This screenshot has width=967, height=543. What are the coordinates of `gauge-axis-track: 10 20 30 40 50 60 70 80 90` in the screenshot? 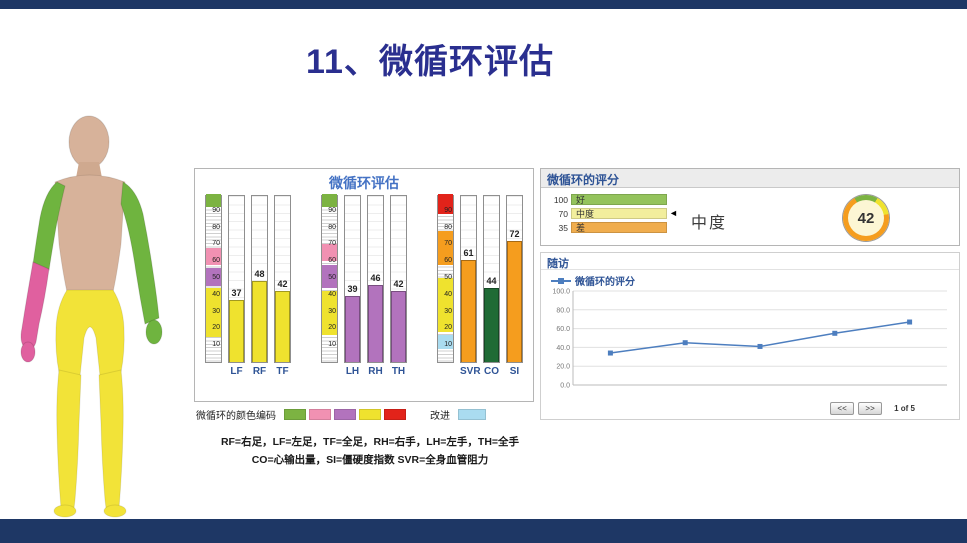 It's located at (445, 278).